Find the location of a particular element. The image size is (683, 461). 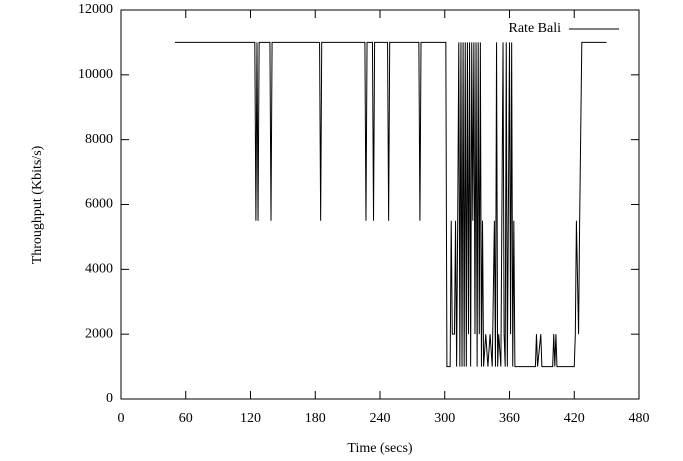

y-tick-label: 2000 is located at coordinates (99, 333).